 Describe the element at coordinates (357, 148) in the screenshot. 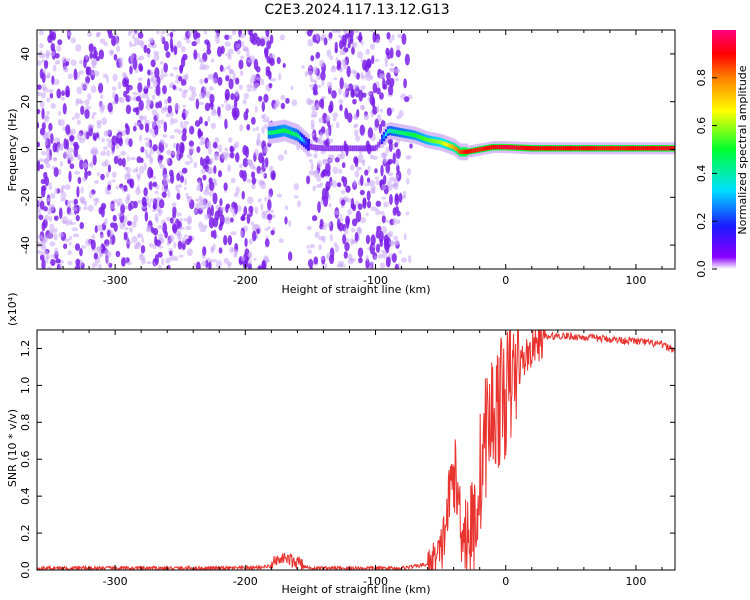

I see `spectrogram-track-faint` at that location.